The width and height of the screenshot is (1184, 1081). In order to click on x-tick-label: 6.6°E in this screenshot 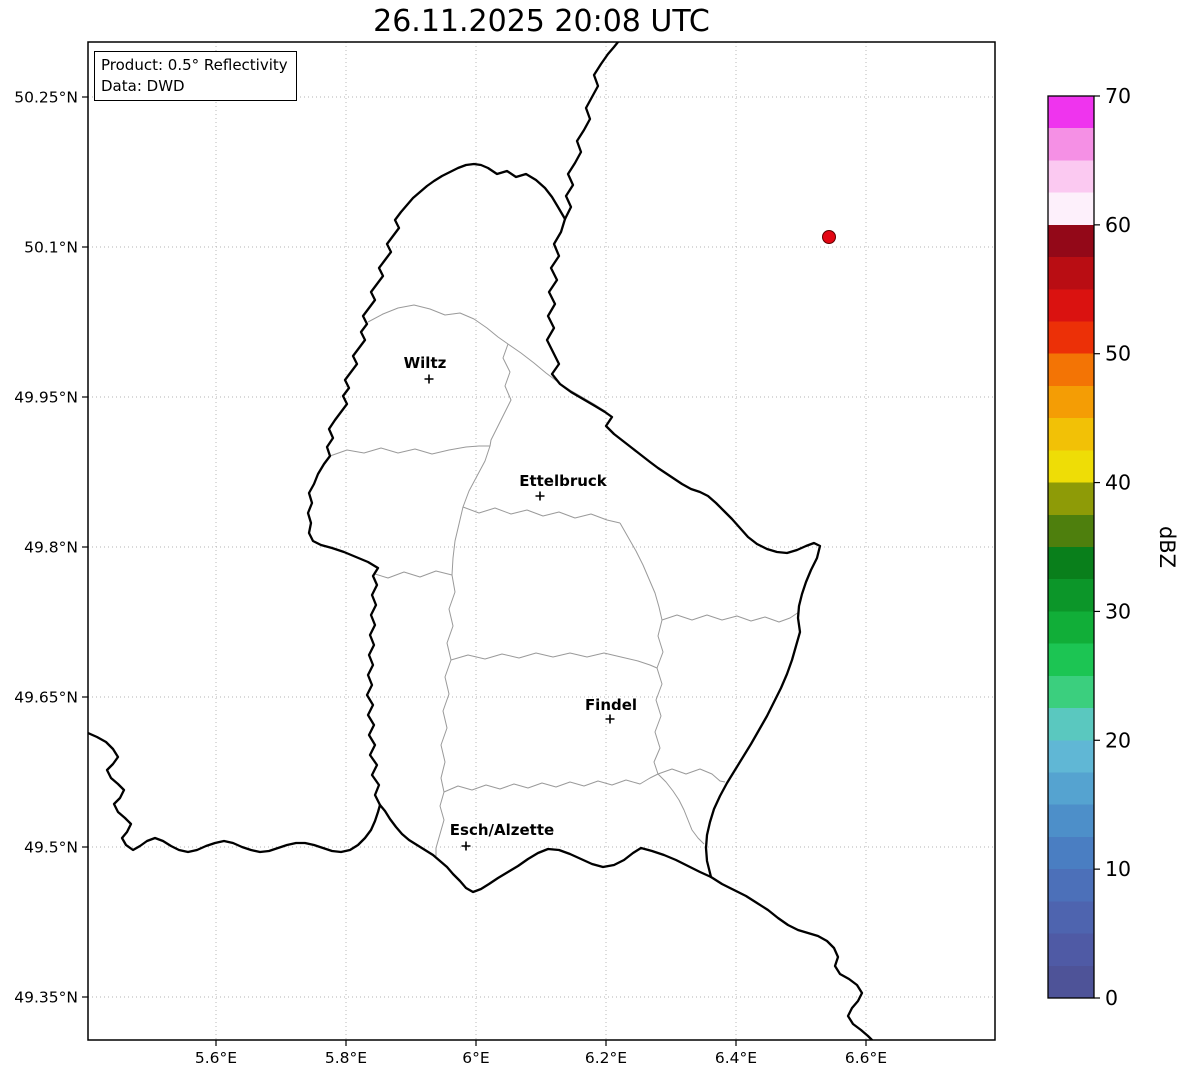, I will do `click(866, 1058)`.